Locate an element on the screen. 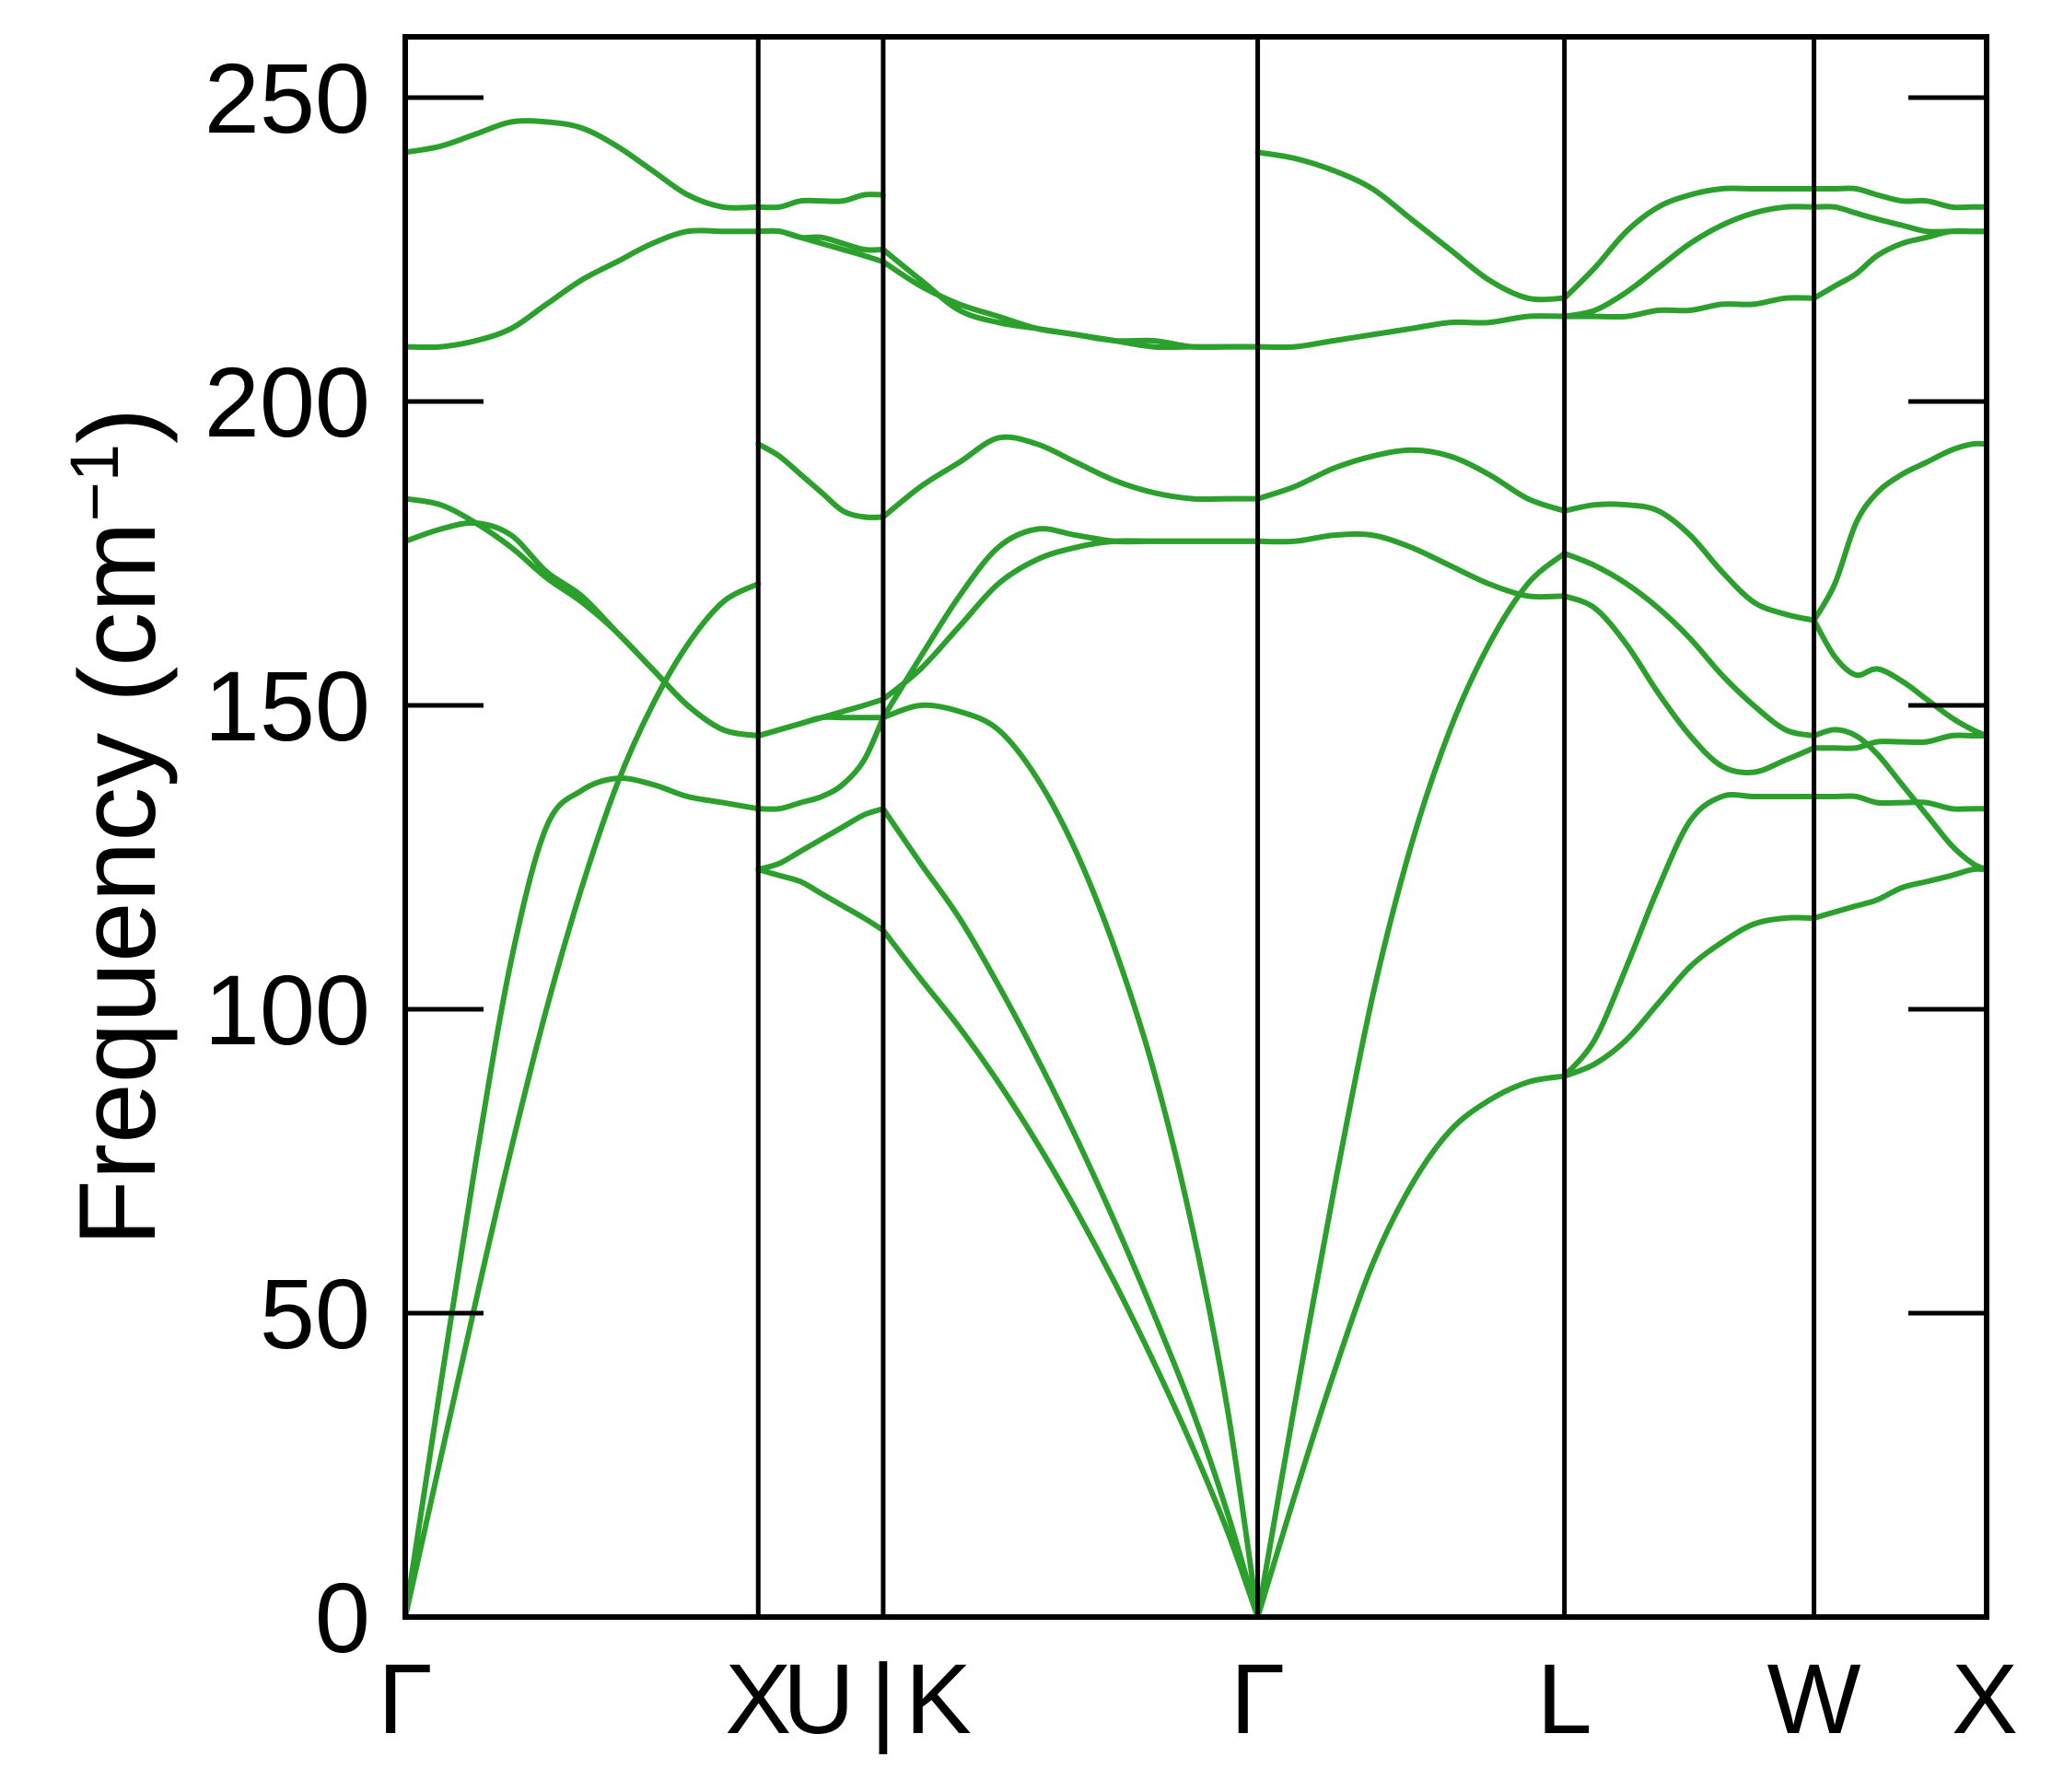 The image size is (2052, 1792). y-tick-label: 50 is located at coordinates (315, 1313).